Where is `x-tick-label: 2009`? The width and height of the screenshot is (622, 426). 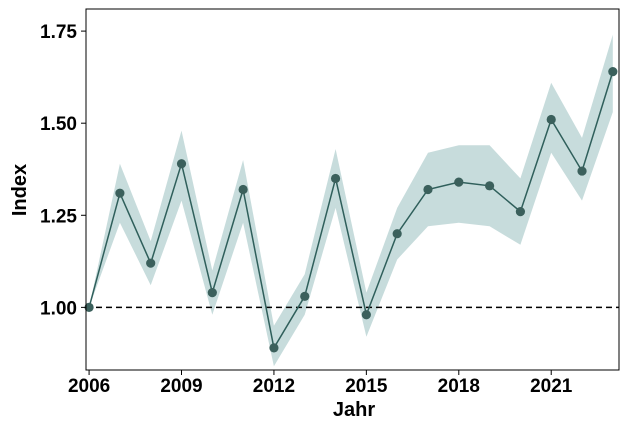
x-tick-label: 2009 is located at coordinates (181, 386).